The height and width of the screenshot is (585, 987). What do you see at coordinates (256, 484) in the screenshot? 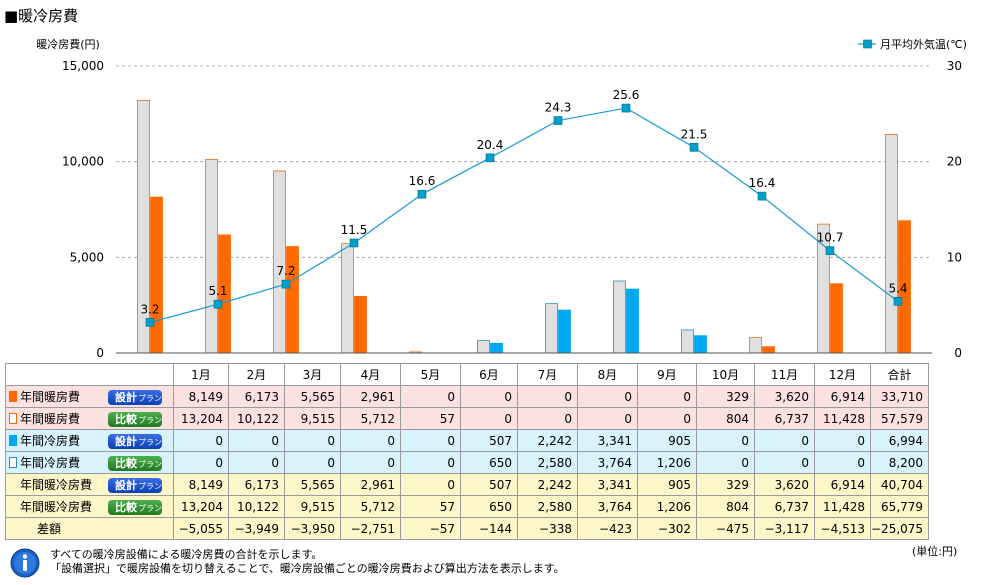
I see `table-cell: 6,173` at bounding box center [256, 484].